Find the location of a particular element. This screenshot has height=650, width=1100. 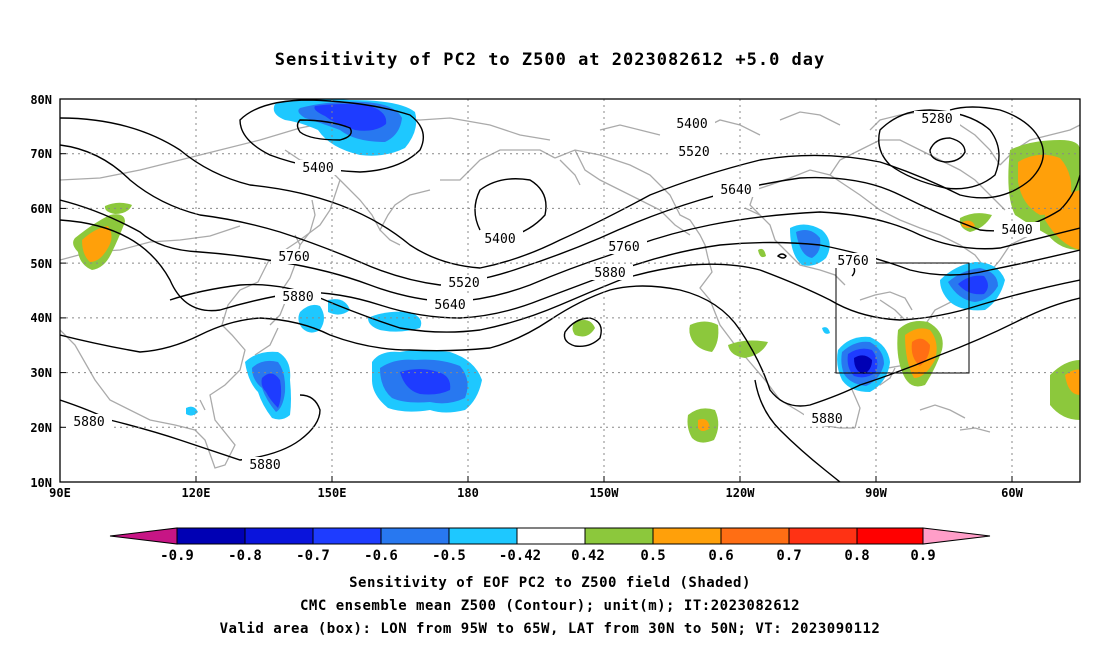

lat-tick-label: 60N is located at coordinates (41, 209).